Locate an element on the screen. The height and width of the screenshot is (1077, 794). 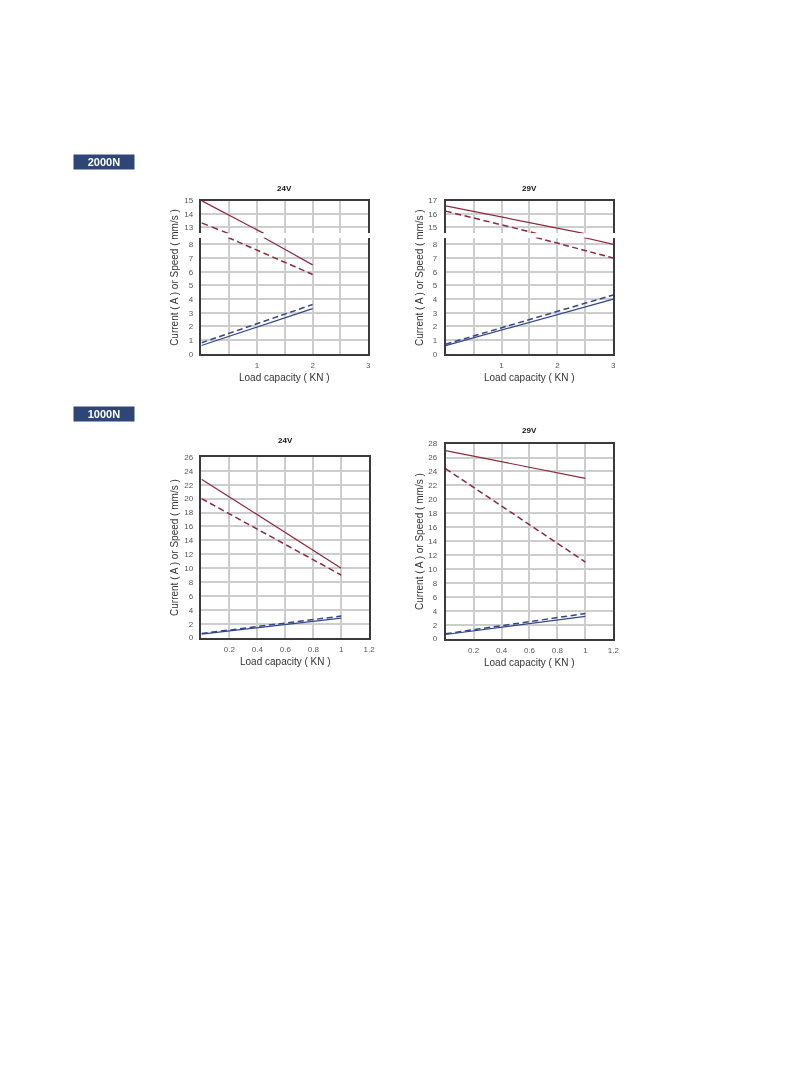
y-tick-label: 28 is located at coordinates (433, 444).